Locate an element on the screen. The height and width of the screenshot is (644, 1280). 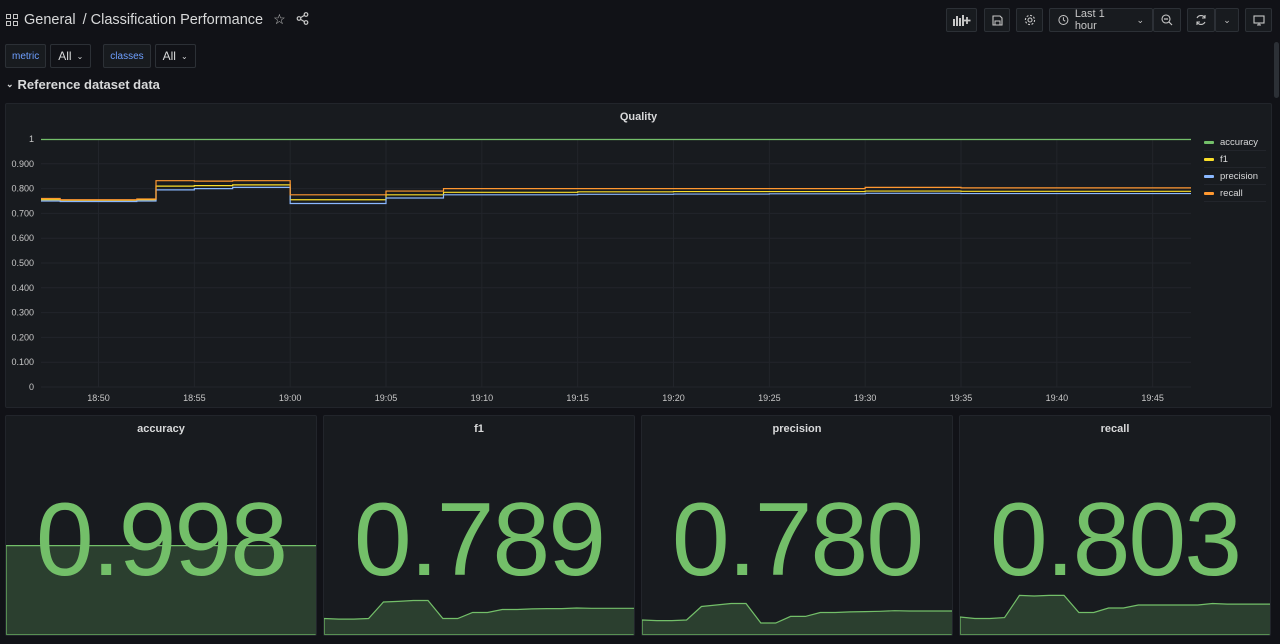
add-panel-button is located at coordinates (961, 20).